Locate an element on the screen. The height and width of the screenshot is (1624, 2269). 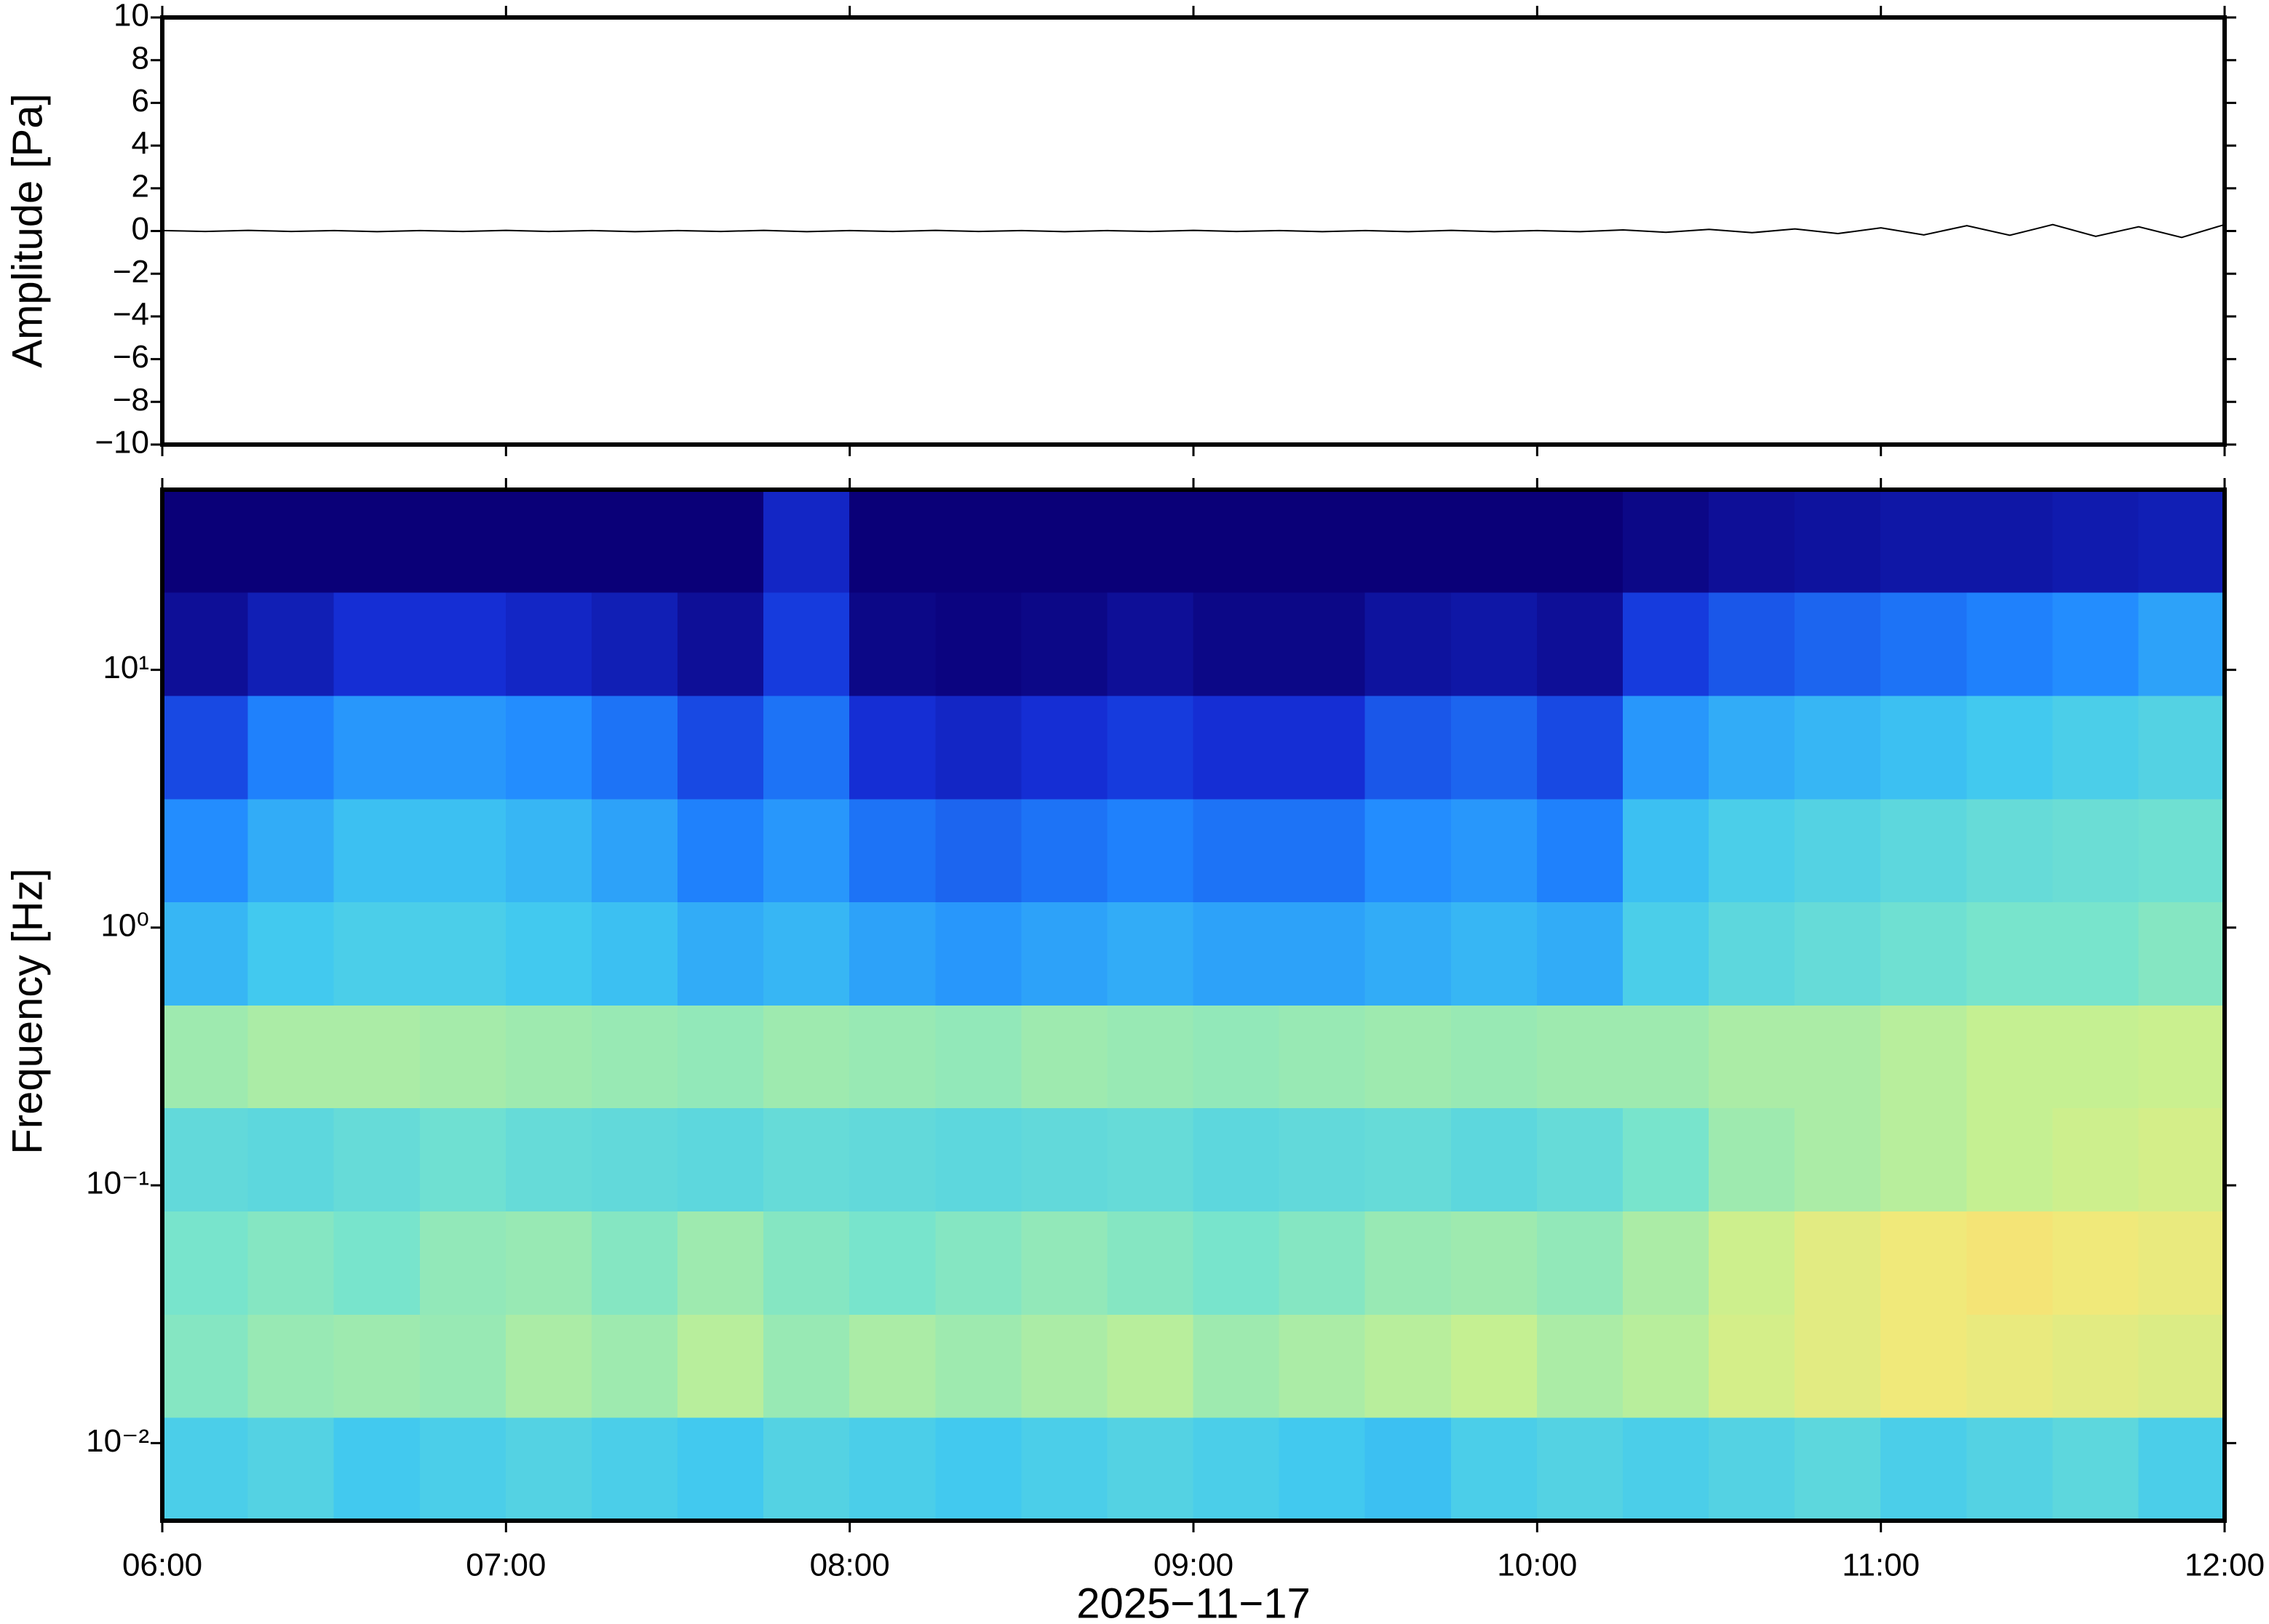
y-tick-label: 0 is located at coordinates (141, 229).